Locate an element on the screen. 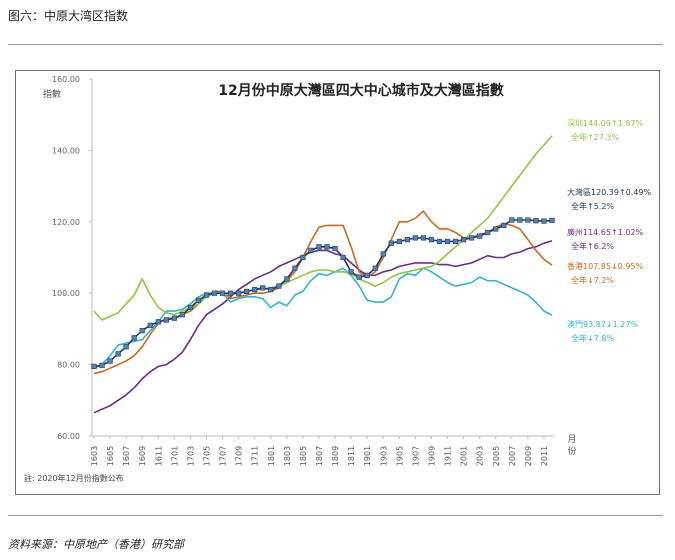 The image size is (675, 560). x-tick-label: 1703 is located at coordinates (190, 456).